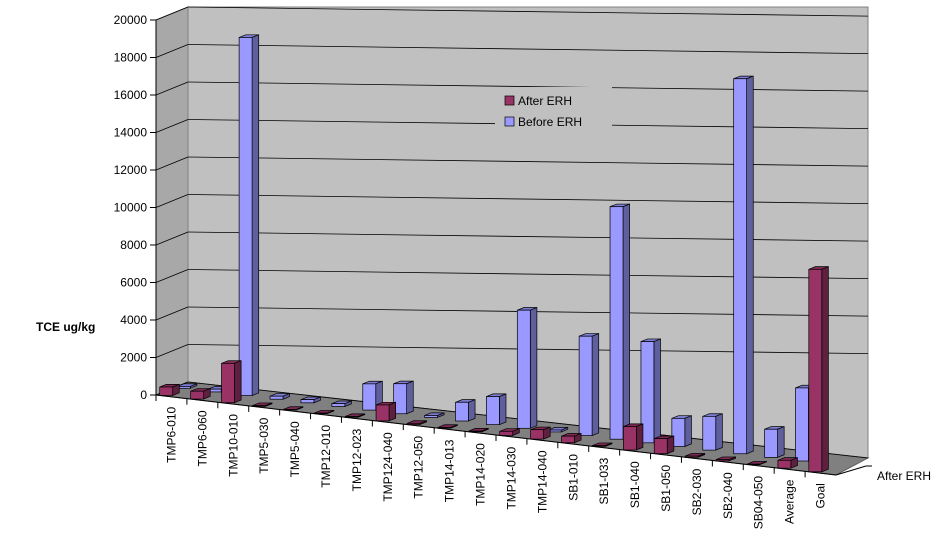 Image resolution: width=951 pixels, height=554 pixels. Describe the element at coordinates (573, 477) in the screenshot. I see `x-tick-label: SB1-010` at that location.